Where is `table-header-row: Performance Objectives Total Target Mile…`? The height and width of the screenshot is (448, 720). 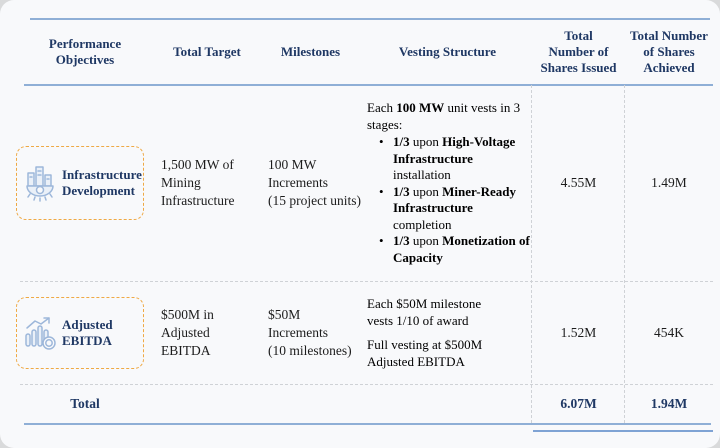
table-header-row: Performance Objectives Total Target Mile… is located at coordinates (363, 52).